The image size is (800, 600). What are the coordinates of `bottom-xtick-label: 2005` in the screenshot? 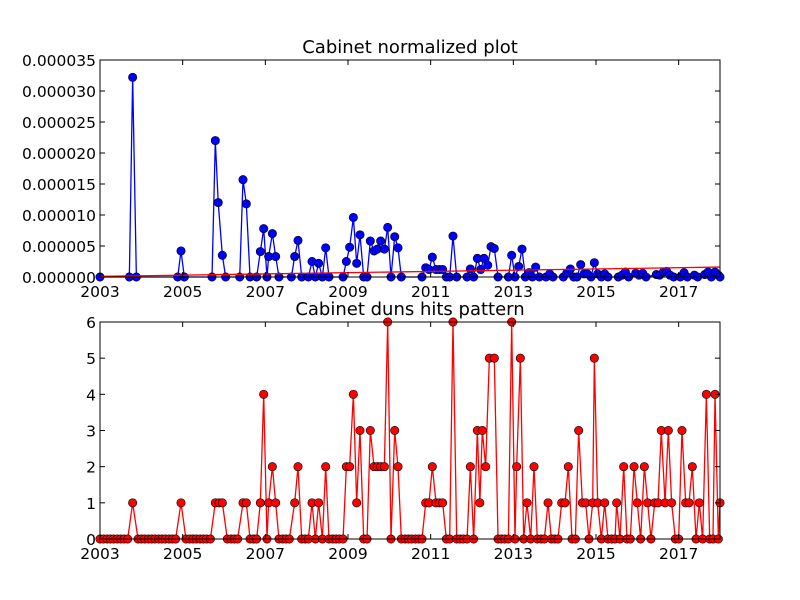 It's located at (182, 554).